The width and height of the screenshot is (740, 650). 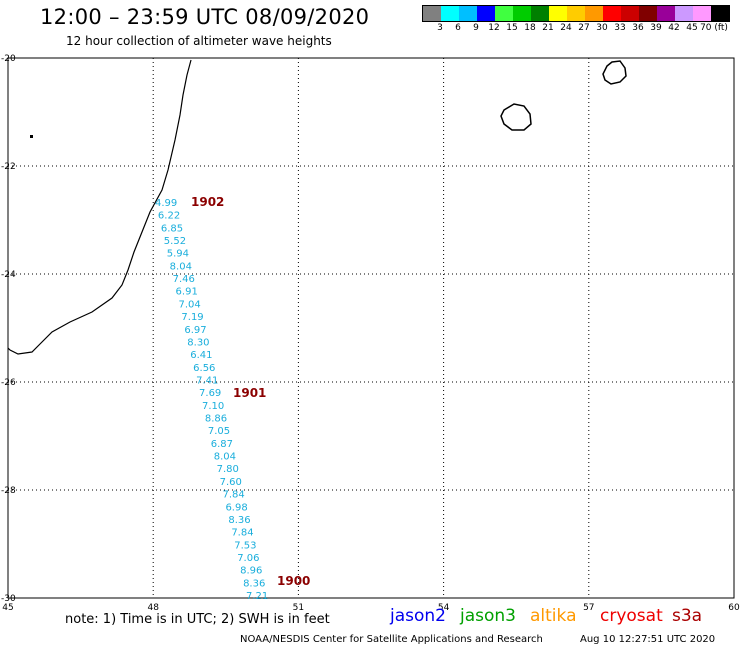 What do you see at coordinates (205, 17) in the screenshot?
I see `map-title: 12:00 – 23:59 UTC 08/09/2020` at bounding box center [205, 17].